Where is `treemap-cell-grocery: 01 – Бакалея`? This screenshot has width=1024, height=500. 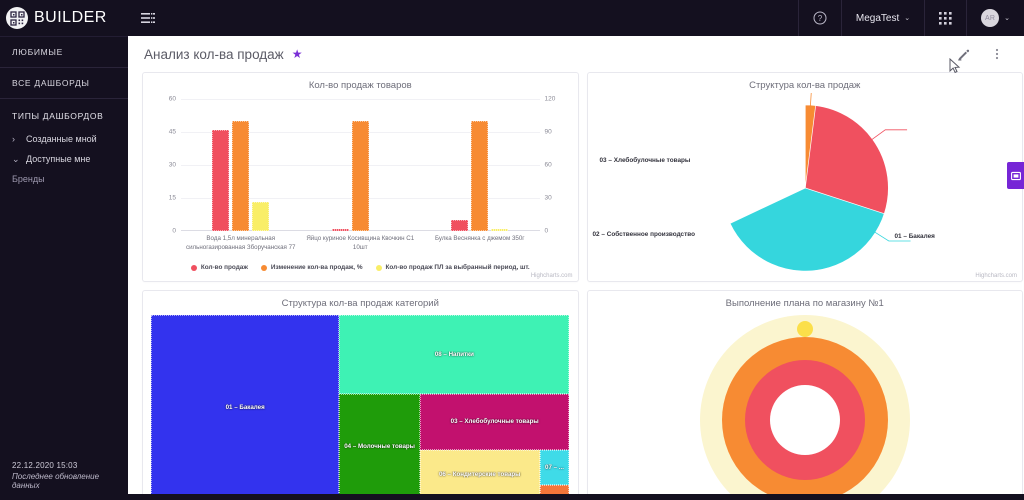 treemap-cell-grocery: 01 – Бакалея is located at coordinates (245, 407).